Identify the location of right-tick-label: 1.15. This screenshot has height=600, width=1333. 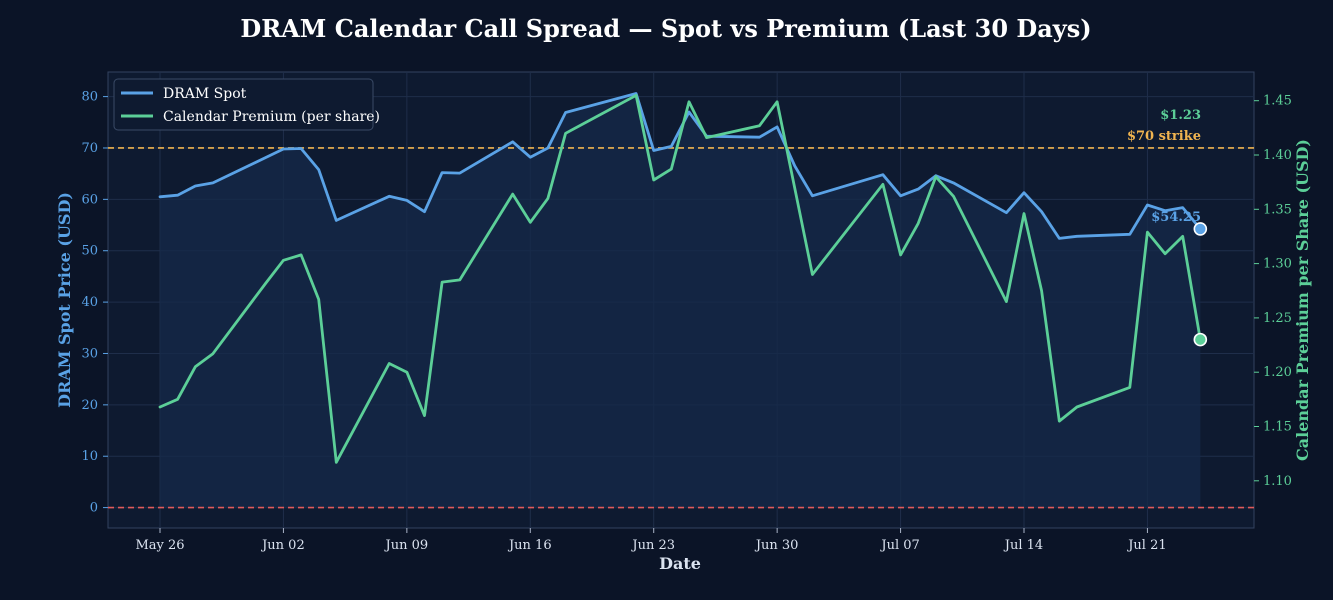
(1277, 427).